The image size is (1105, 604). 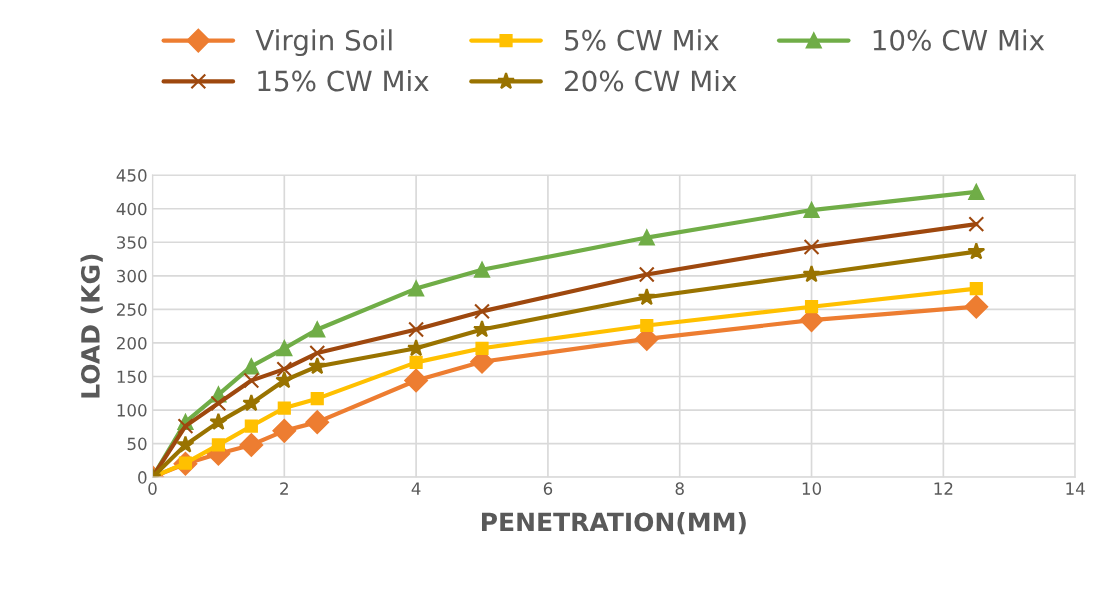 I want to click on x-axis-title: PENETRATION(MM), so click(x=614, y=523).